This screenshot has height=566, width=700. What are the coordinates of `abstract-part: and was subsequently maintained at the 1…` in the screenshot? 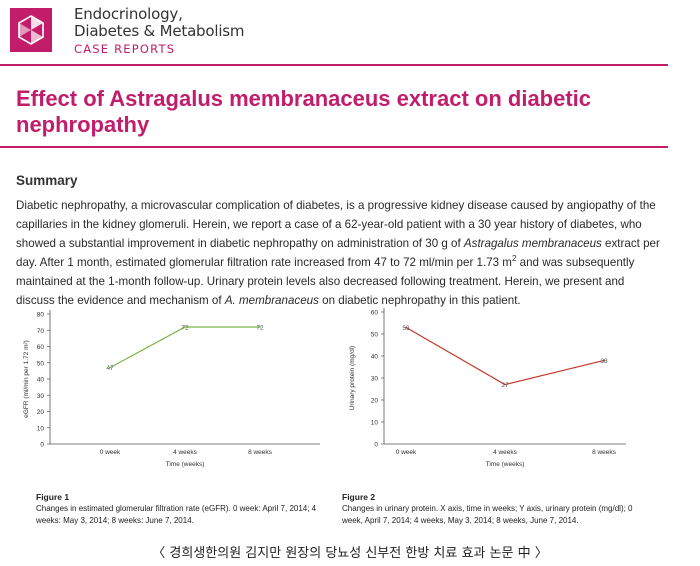 It's located at (325, 282).